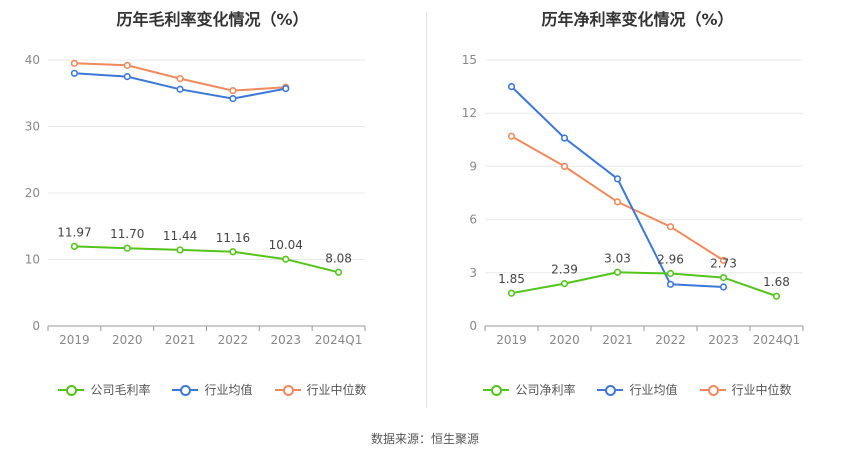  I want to click on y-tick-label: 30, so click(32, 127).